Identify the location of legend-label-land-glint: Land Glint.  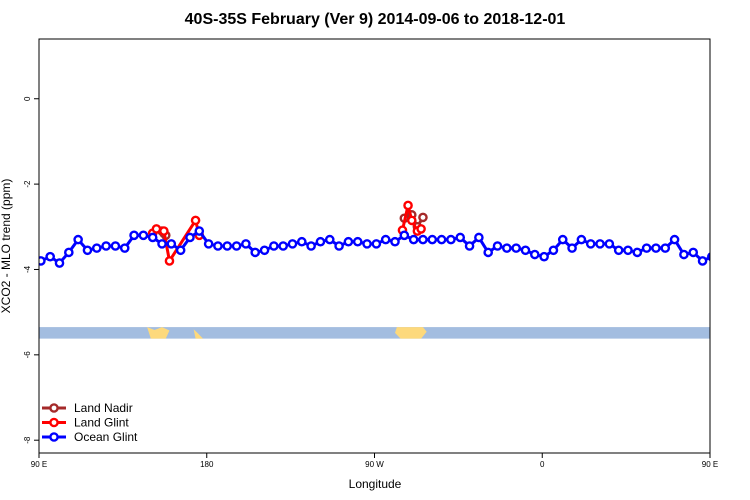
(101, 423).